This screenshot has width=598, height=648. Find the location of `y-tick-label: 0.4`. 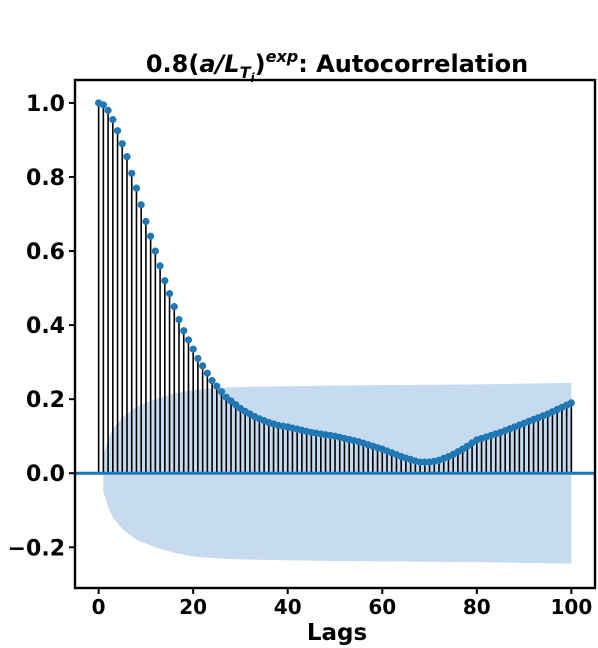

y-tick-label: 0.4 is located at coordinates (45, 326).